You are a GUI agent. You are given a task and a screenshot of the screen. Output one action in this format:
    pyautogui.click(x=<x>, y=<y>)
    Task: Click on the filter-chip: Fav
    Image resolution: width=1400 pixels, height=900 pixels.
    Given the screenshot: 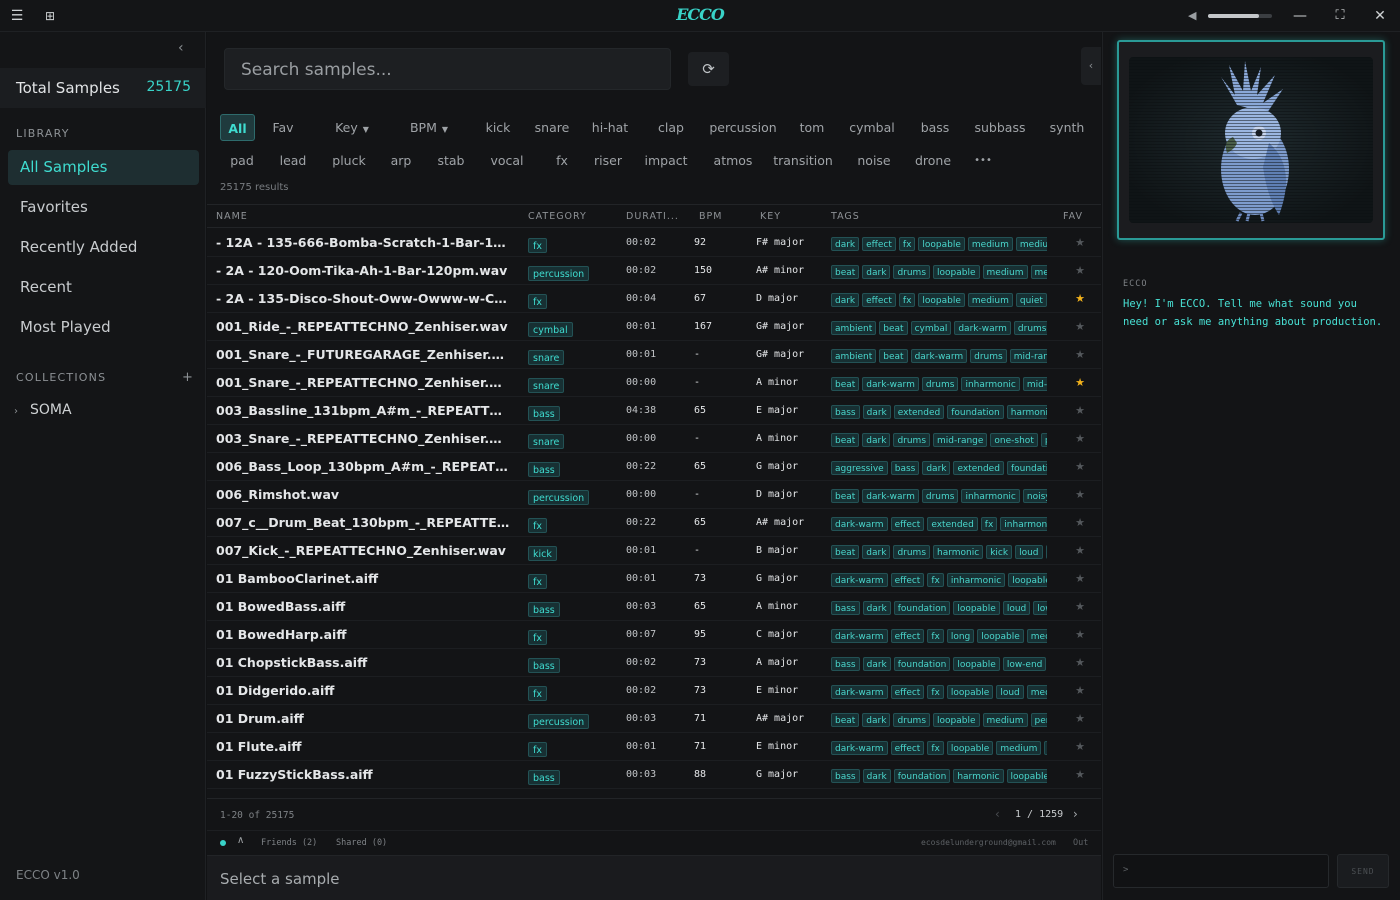 What is the action you would take?
    pyautogui.click(x=283, y=127)
    